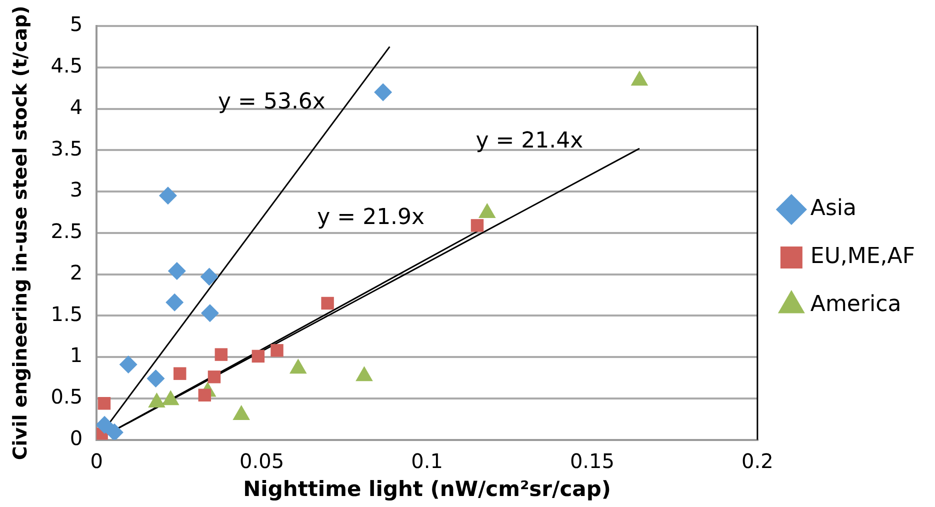 The width and height of the screenshot is (935, 507). Describe the element at coordinates (833, 209) in the screenshot. I see `legend-label: Asia` at that location.